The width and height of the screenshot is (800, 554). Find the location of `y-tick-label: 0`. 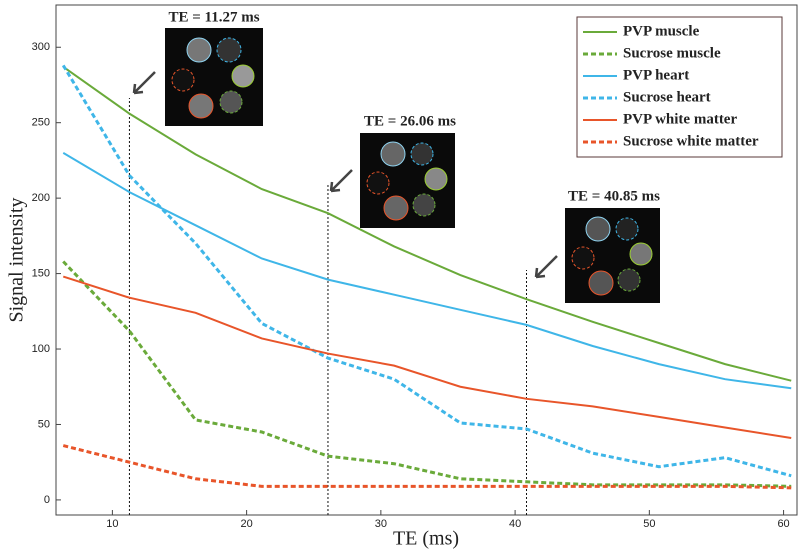

y-tick-label: 0 is located at coordinates (47, 500).